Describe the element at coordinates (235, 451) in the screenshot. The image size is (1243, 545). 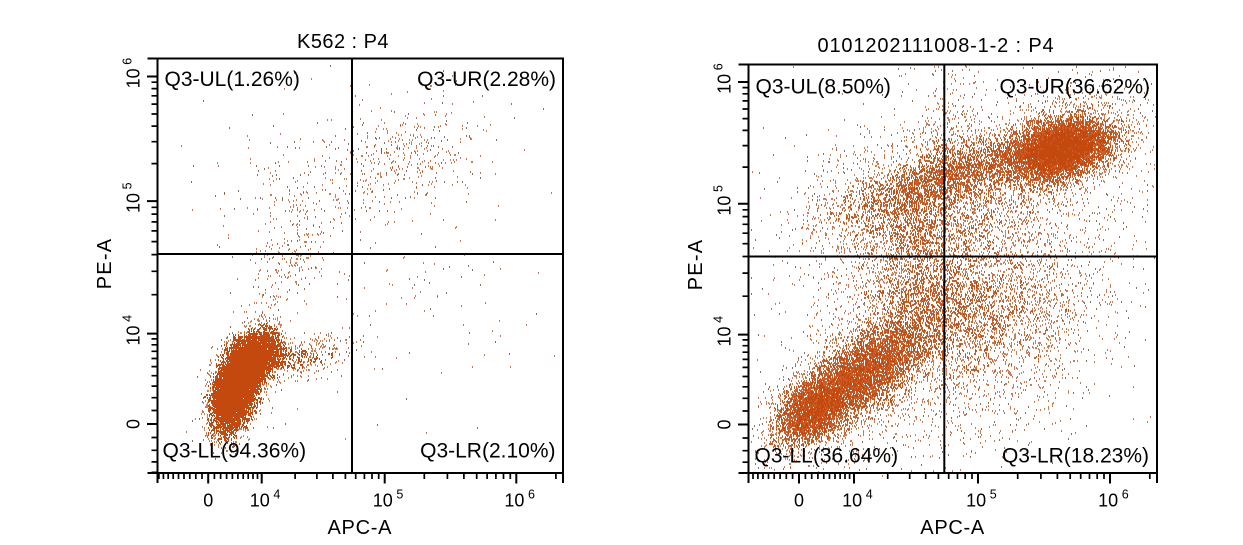
I see `svg-text: Q3-LL(94.36%)` at that location.